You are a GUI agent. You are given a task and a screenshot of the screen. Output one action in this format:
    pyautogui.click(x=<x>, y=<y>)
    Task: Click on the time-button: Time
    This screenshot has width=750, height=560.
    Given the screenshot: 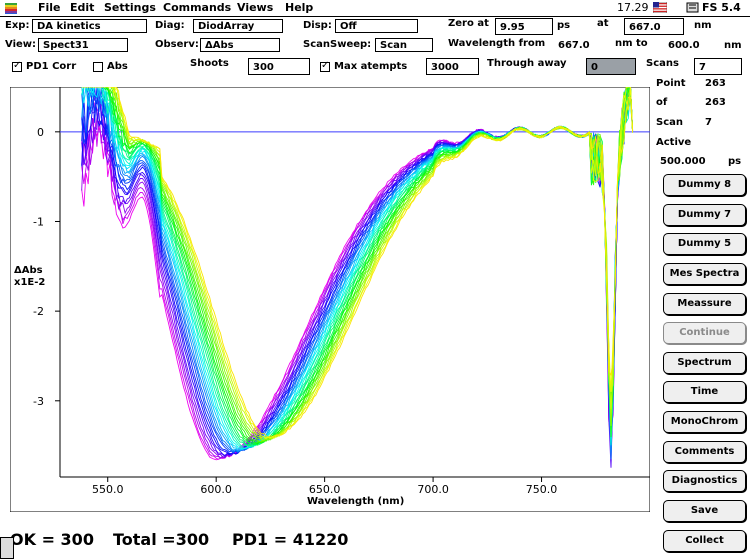 What is the action you would take?
    pyautogui.click(x=704, y=392)
    